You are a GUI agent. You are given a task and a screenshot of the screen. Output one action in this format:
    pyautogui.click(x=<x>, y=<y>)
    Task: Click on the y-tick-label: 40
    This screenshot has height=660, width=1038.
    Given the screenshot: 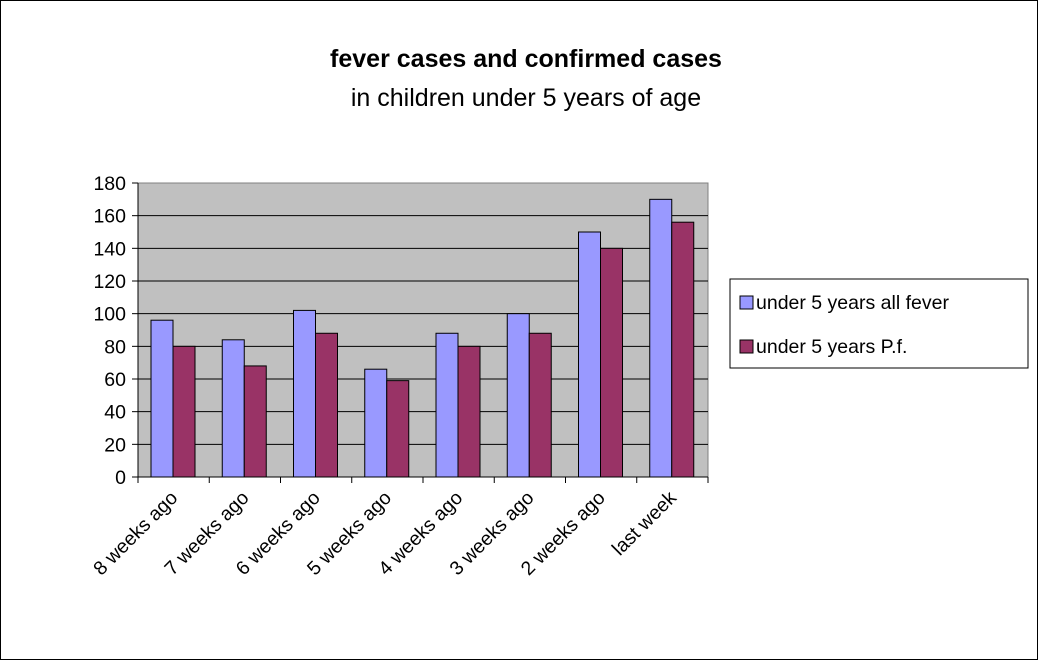 What is the action you would take?
    pyautogui.click(x=115, y=413)
    